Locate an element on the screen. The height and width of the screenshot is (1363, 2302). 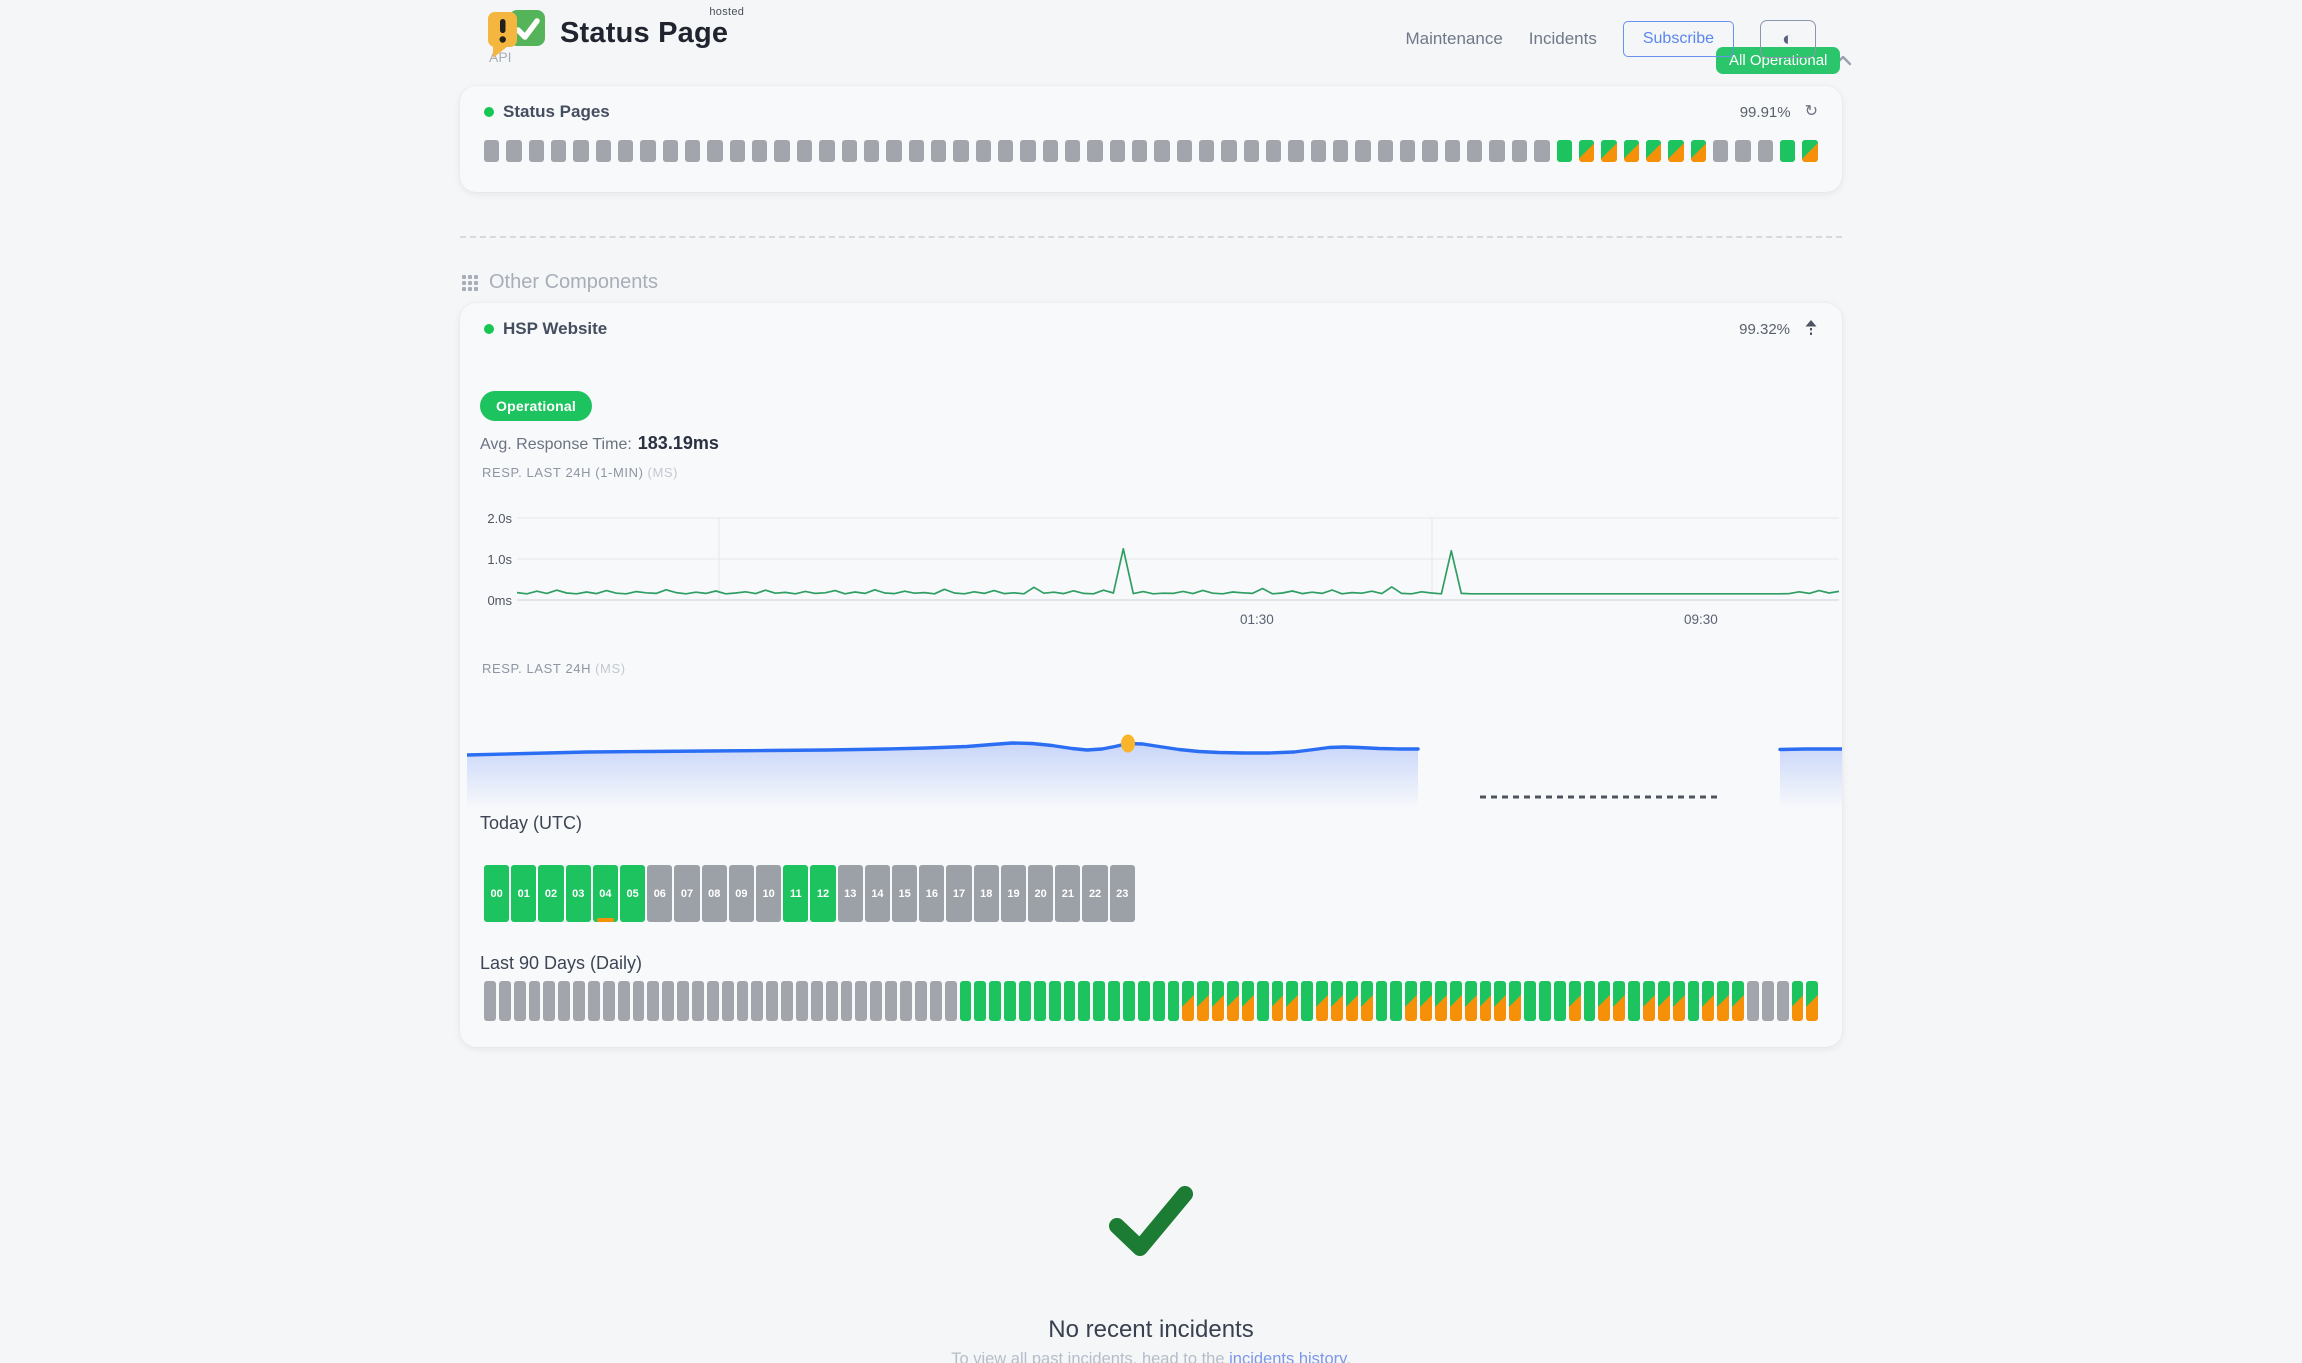
section-divider is located at coordinates (1151, 237).